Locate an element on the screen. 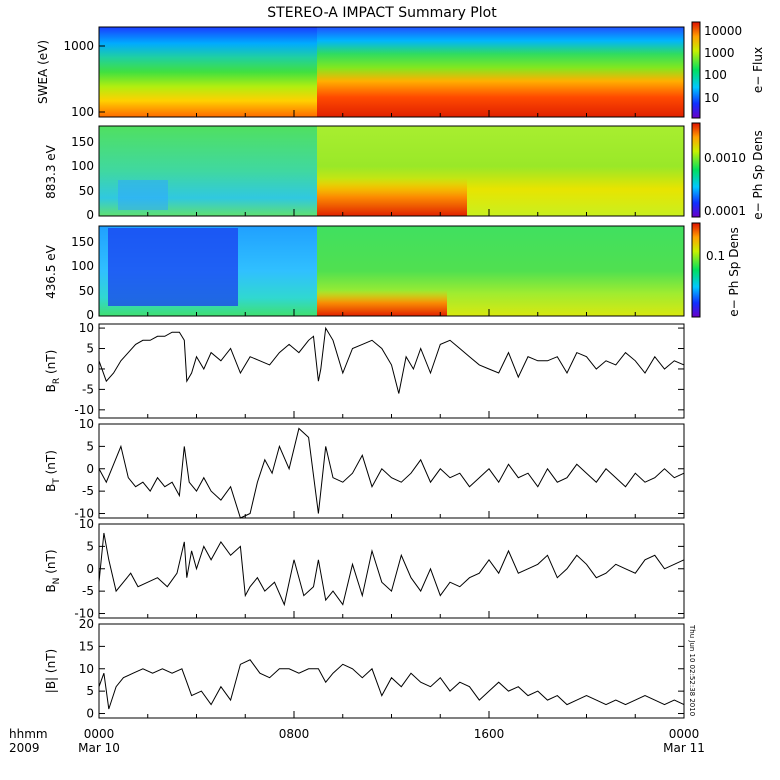 The image size is (780, 780). pad436-ytick-50: 50 is located at coordinates (86, 291).